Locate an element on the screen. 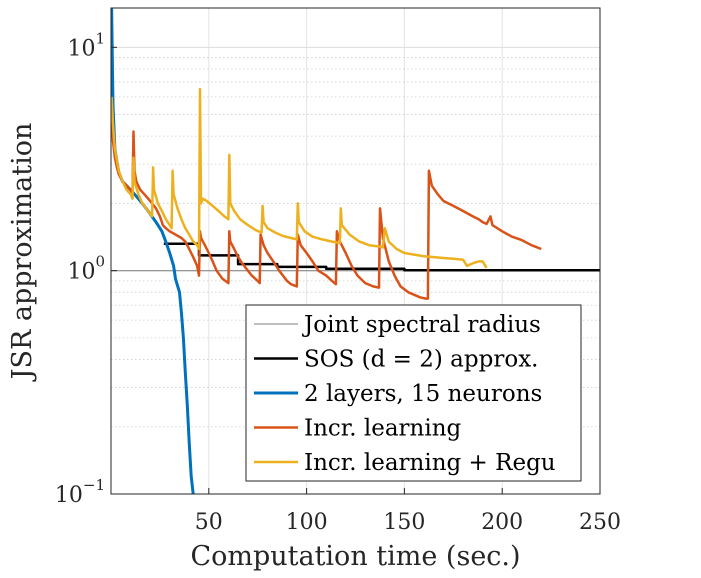 This screenshot has height=578, width=701. legend-box is located at coordinates (413, 393).